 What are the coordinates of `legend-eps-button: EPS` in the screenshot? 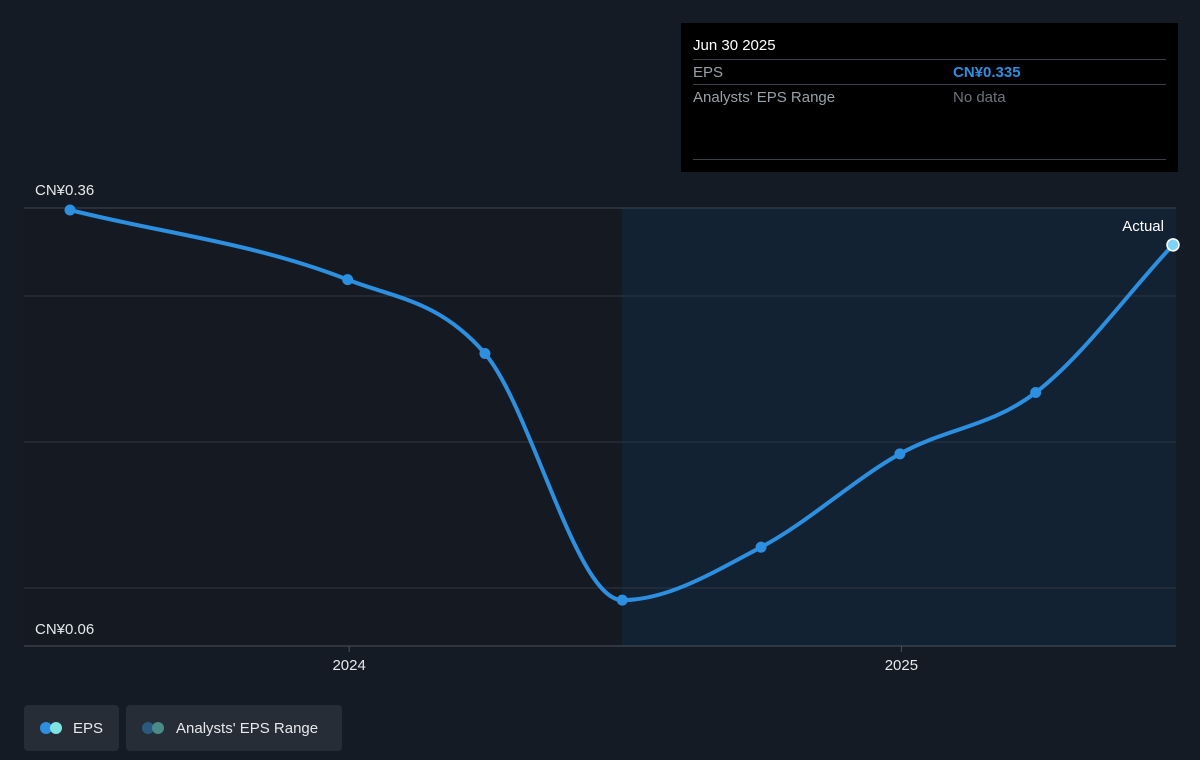 It's located at (71, 728).